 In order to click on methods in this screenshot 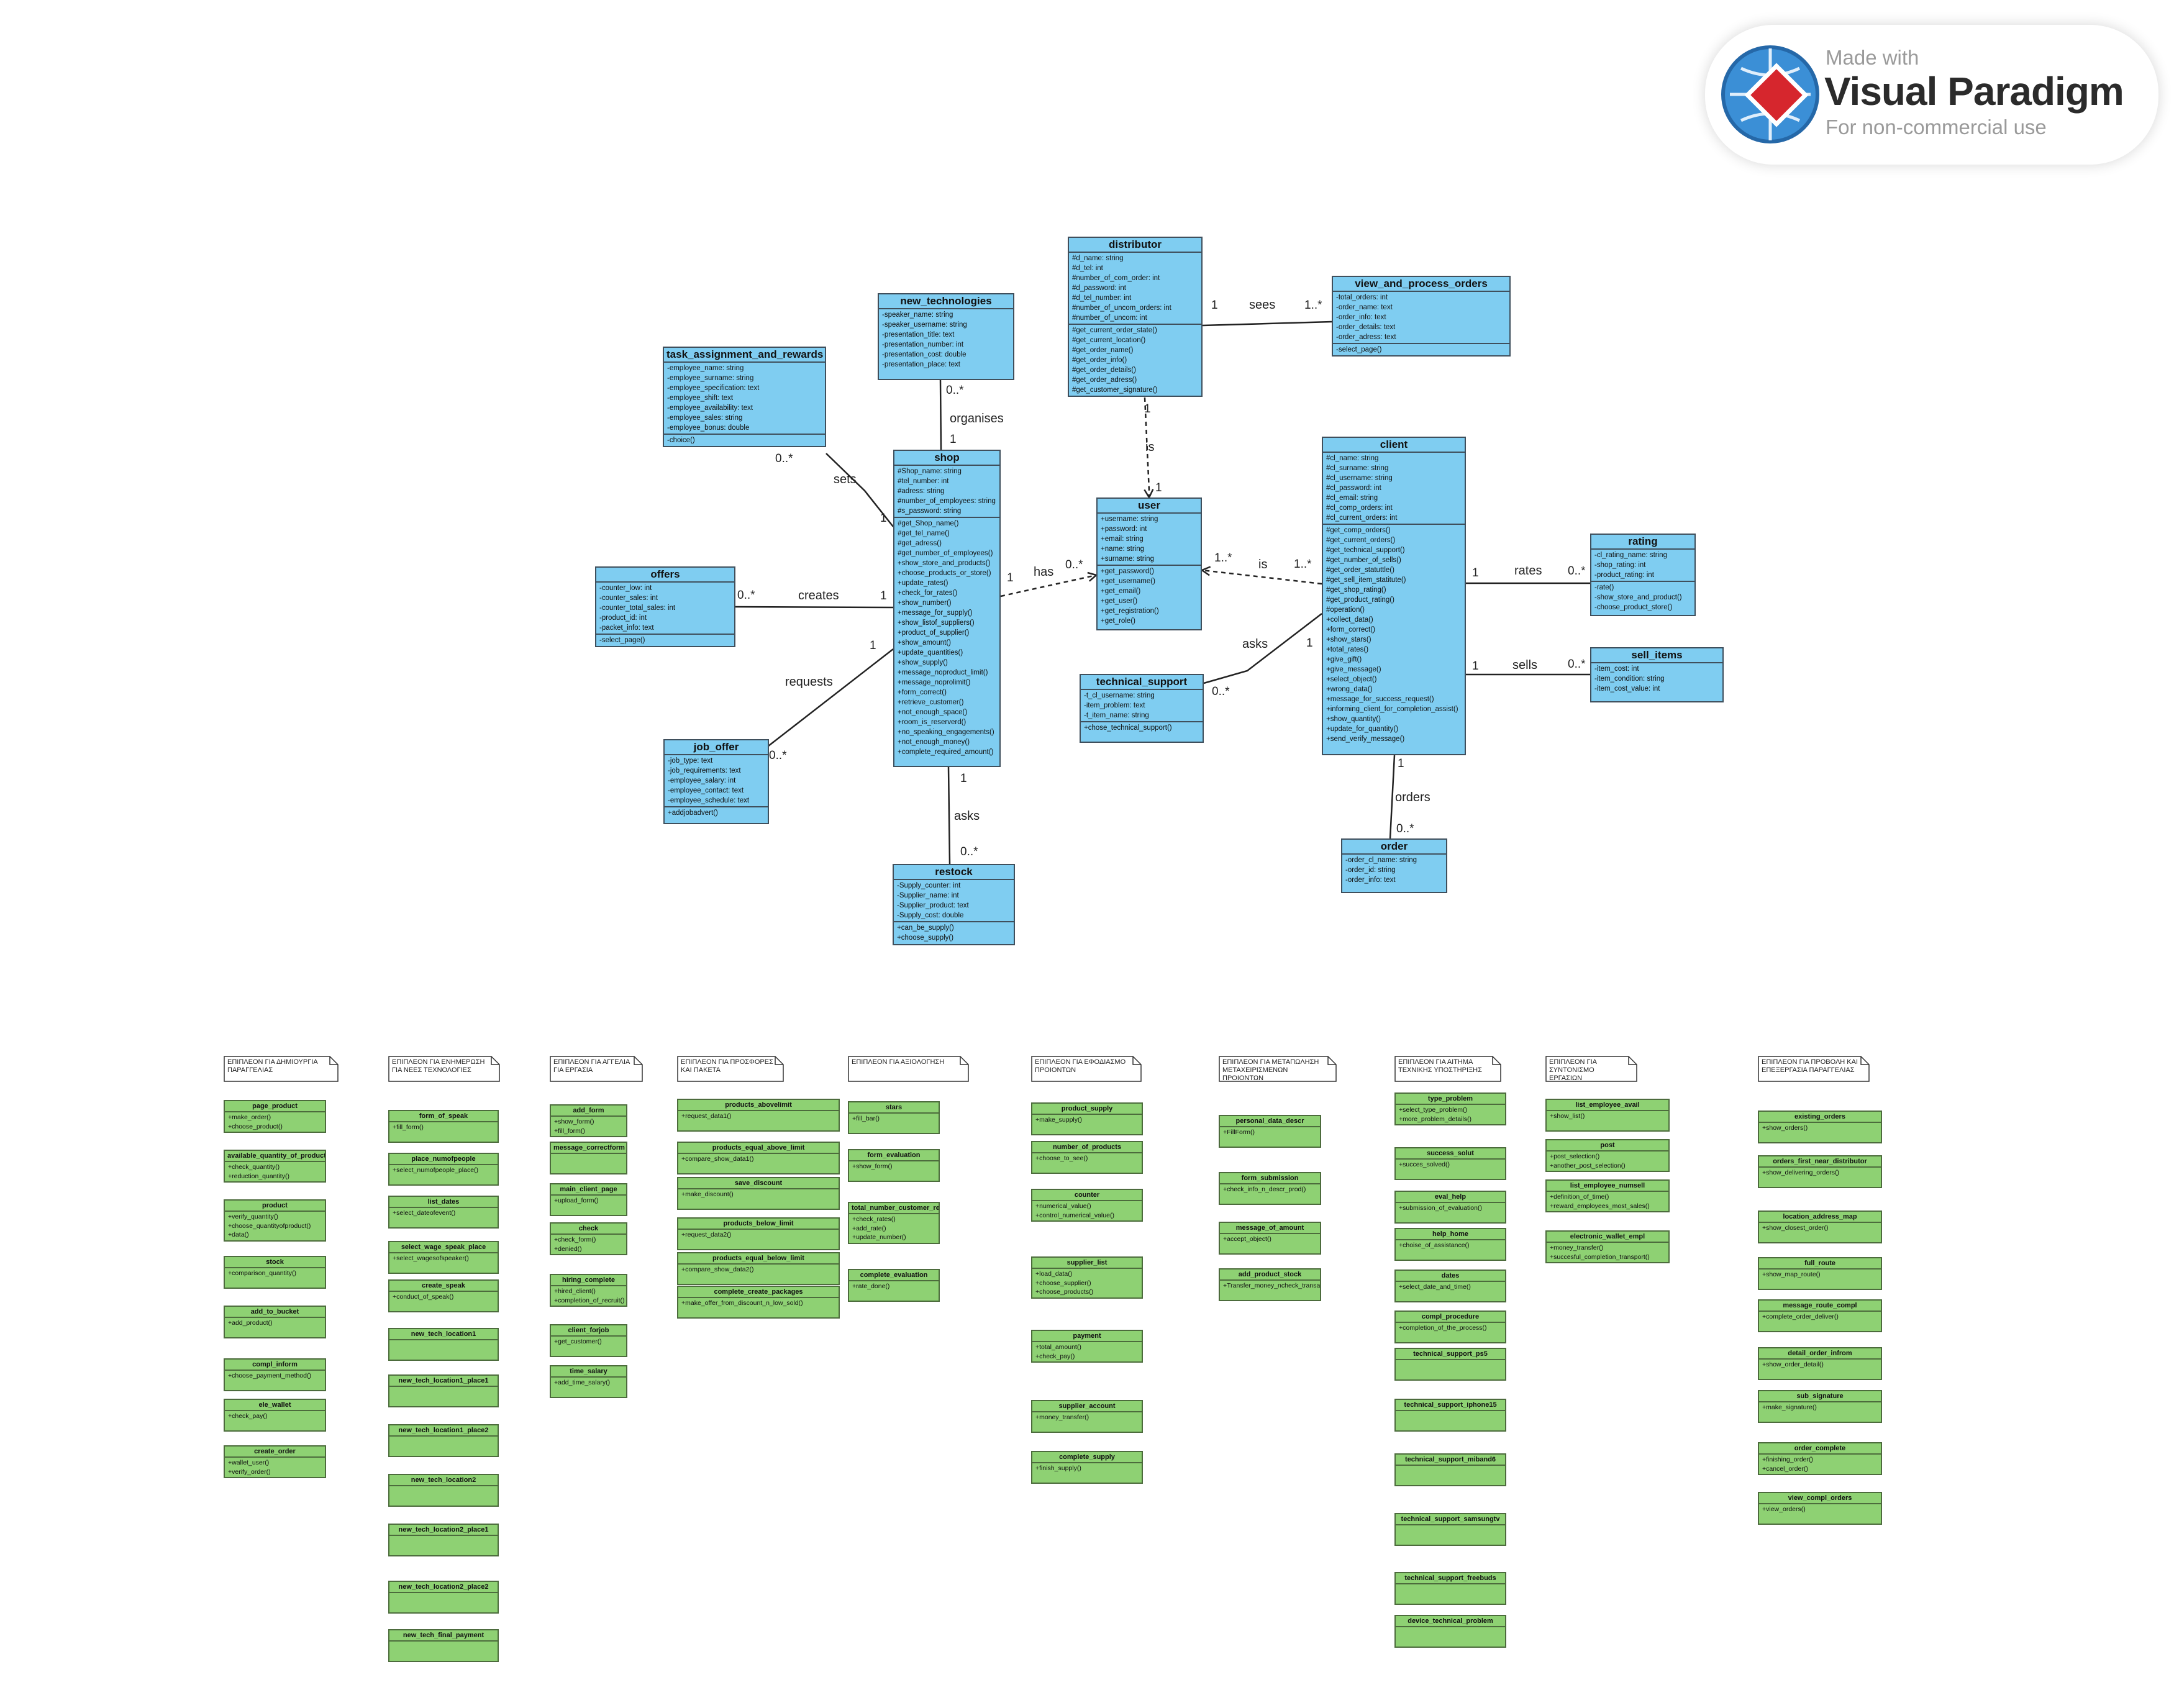, I will do `click(1450, 1594)`.